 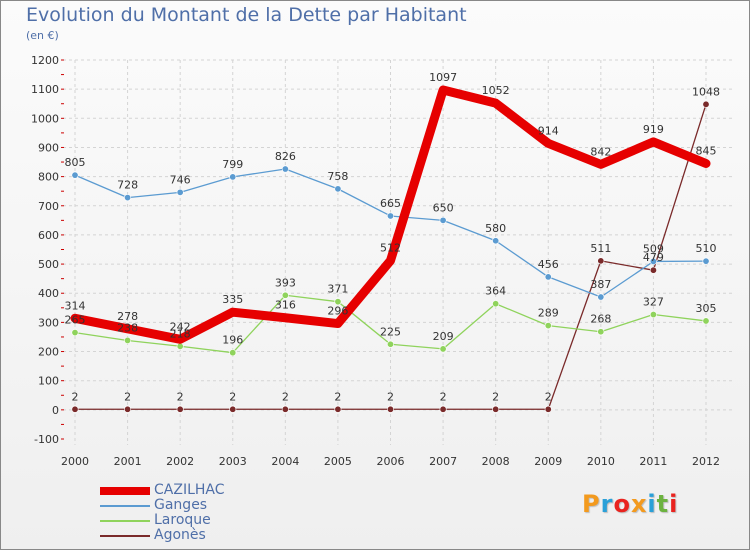 What do you see at coordinates (285, 461) in the screenshot?
I see `x-tick-label: 2004` at bounding box center [285, 461].